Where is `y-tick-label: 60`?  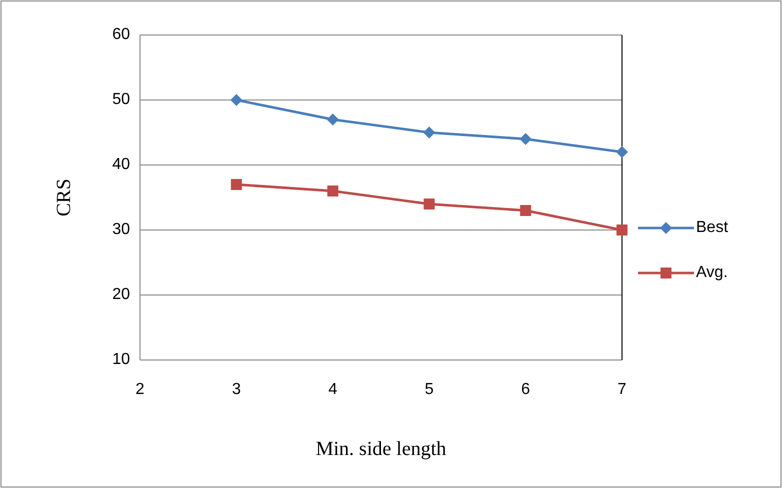 y-tick-label: 60 is located at coordinates (121, 35).